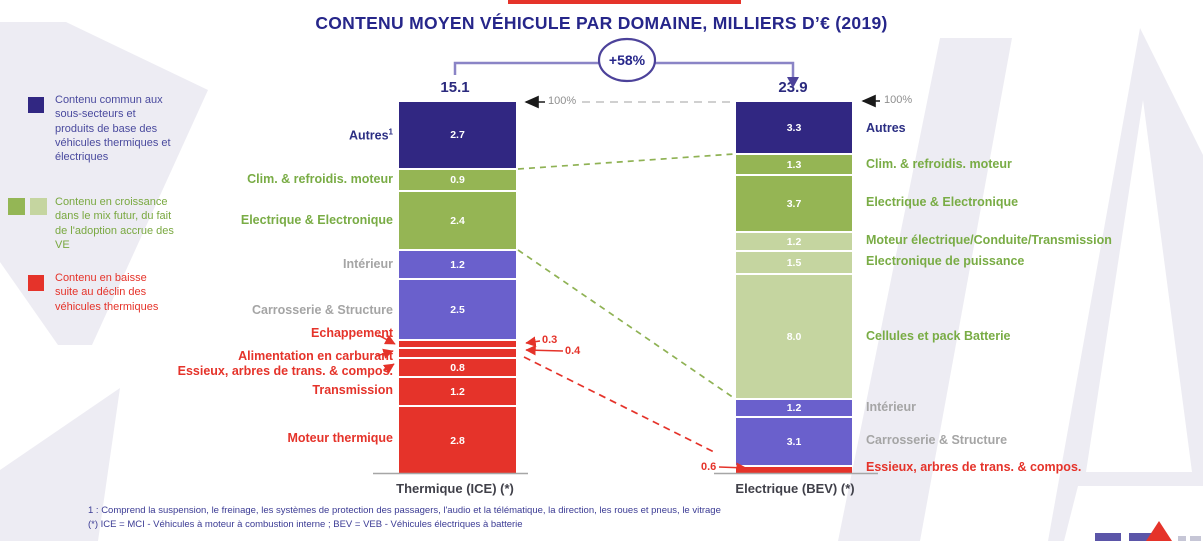 The image size is (1203, 541). Describe the element at coordinates (945, 261) in the screenshot. I see `label-electronique-de-puissance-electrique-bev: Electronique de puissance` at that location.